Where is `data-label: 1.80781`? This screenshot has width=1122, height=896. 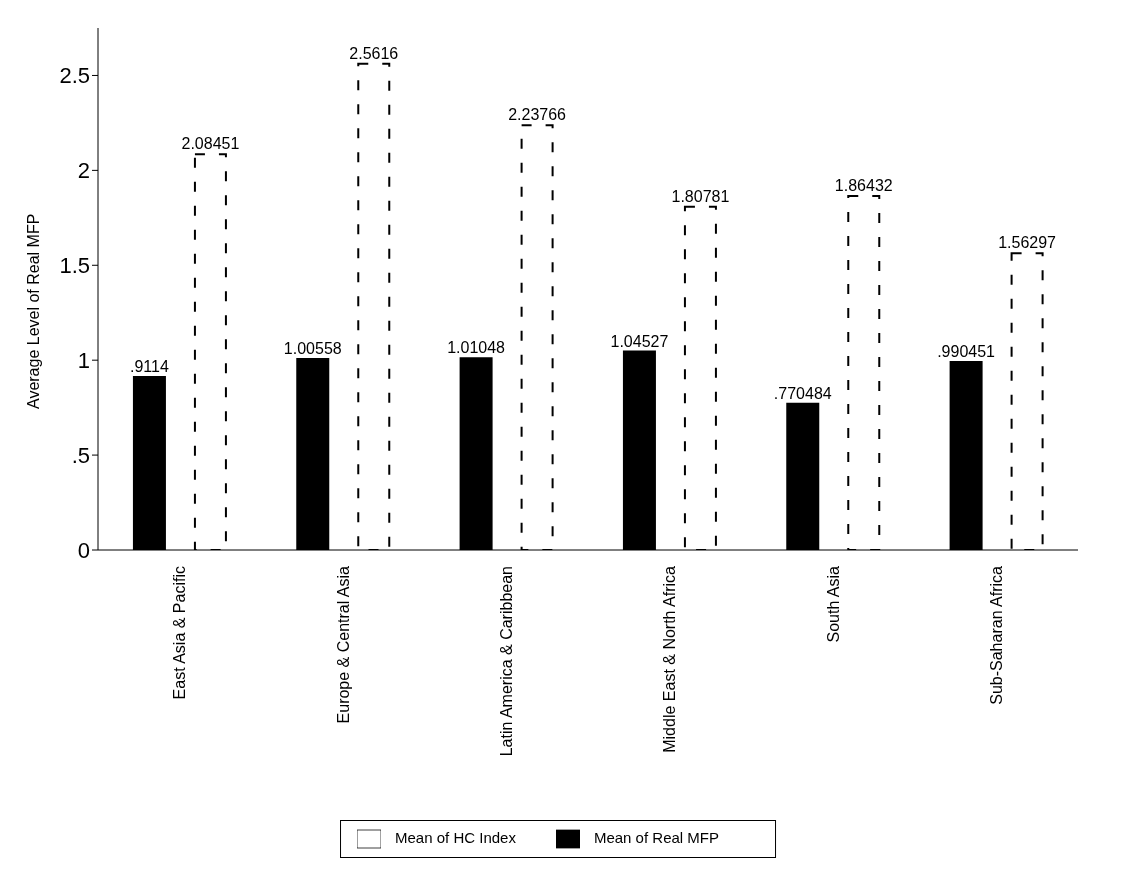
data-label: 1.80781 is located at coordinates (700, 196).